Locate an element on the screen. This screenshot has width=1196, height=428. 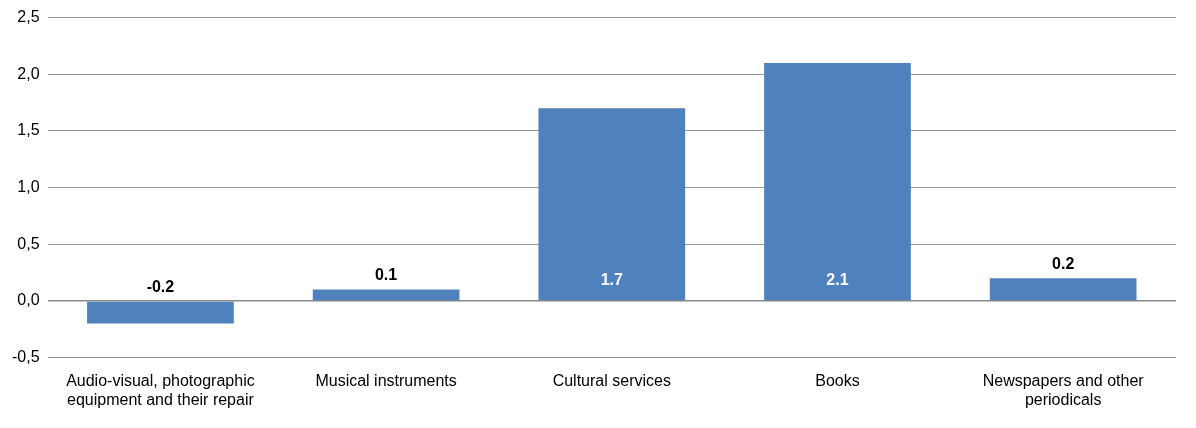
y-tick-label: 2,5 is located at coordinates (28, 17).